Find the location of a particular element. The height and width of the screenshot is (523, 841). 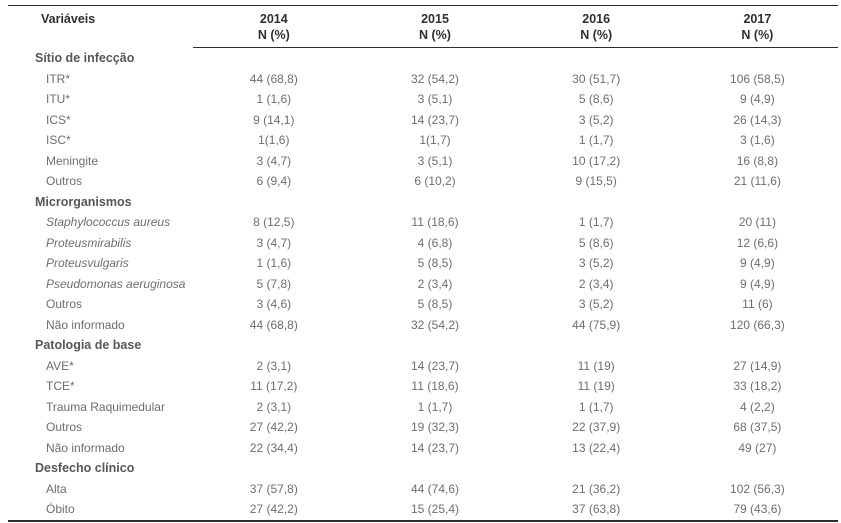

value-cell: 106 (58,5) is located at coordinates (757, 78).